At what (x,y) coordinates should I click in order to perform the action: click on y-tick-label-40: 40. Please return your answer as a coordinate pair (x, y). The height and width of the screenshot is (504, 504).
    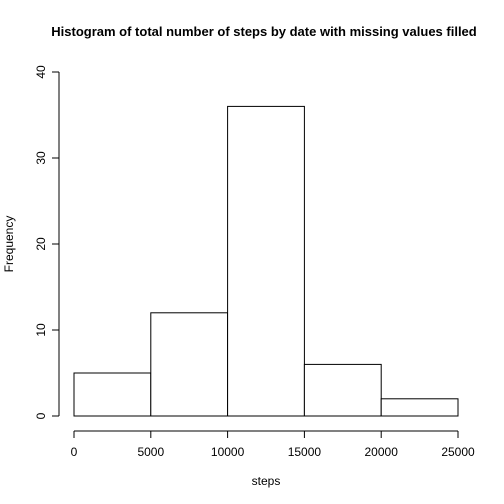
    Looking at the image, I should click on (41, 72).